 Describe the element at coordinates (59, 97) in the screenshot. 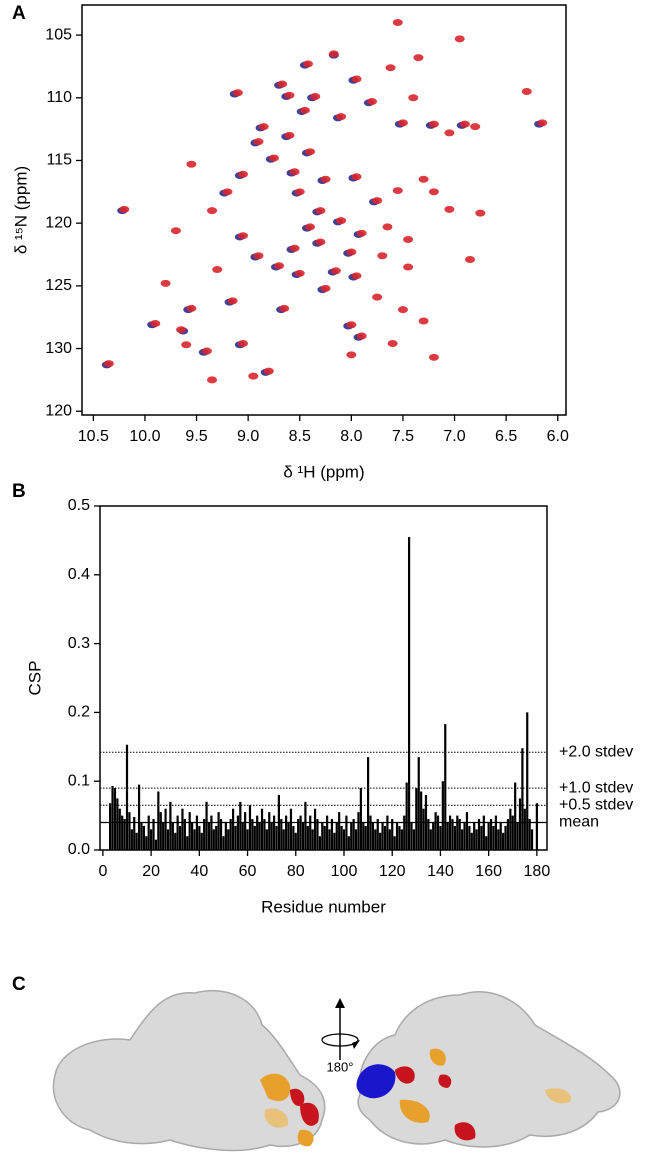

I see `y-tick-label: 110` at that location.